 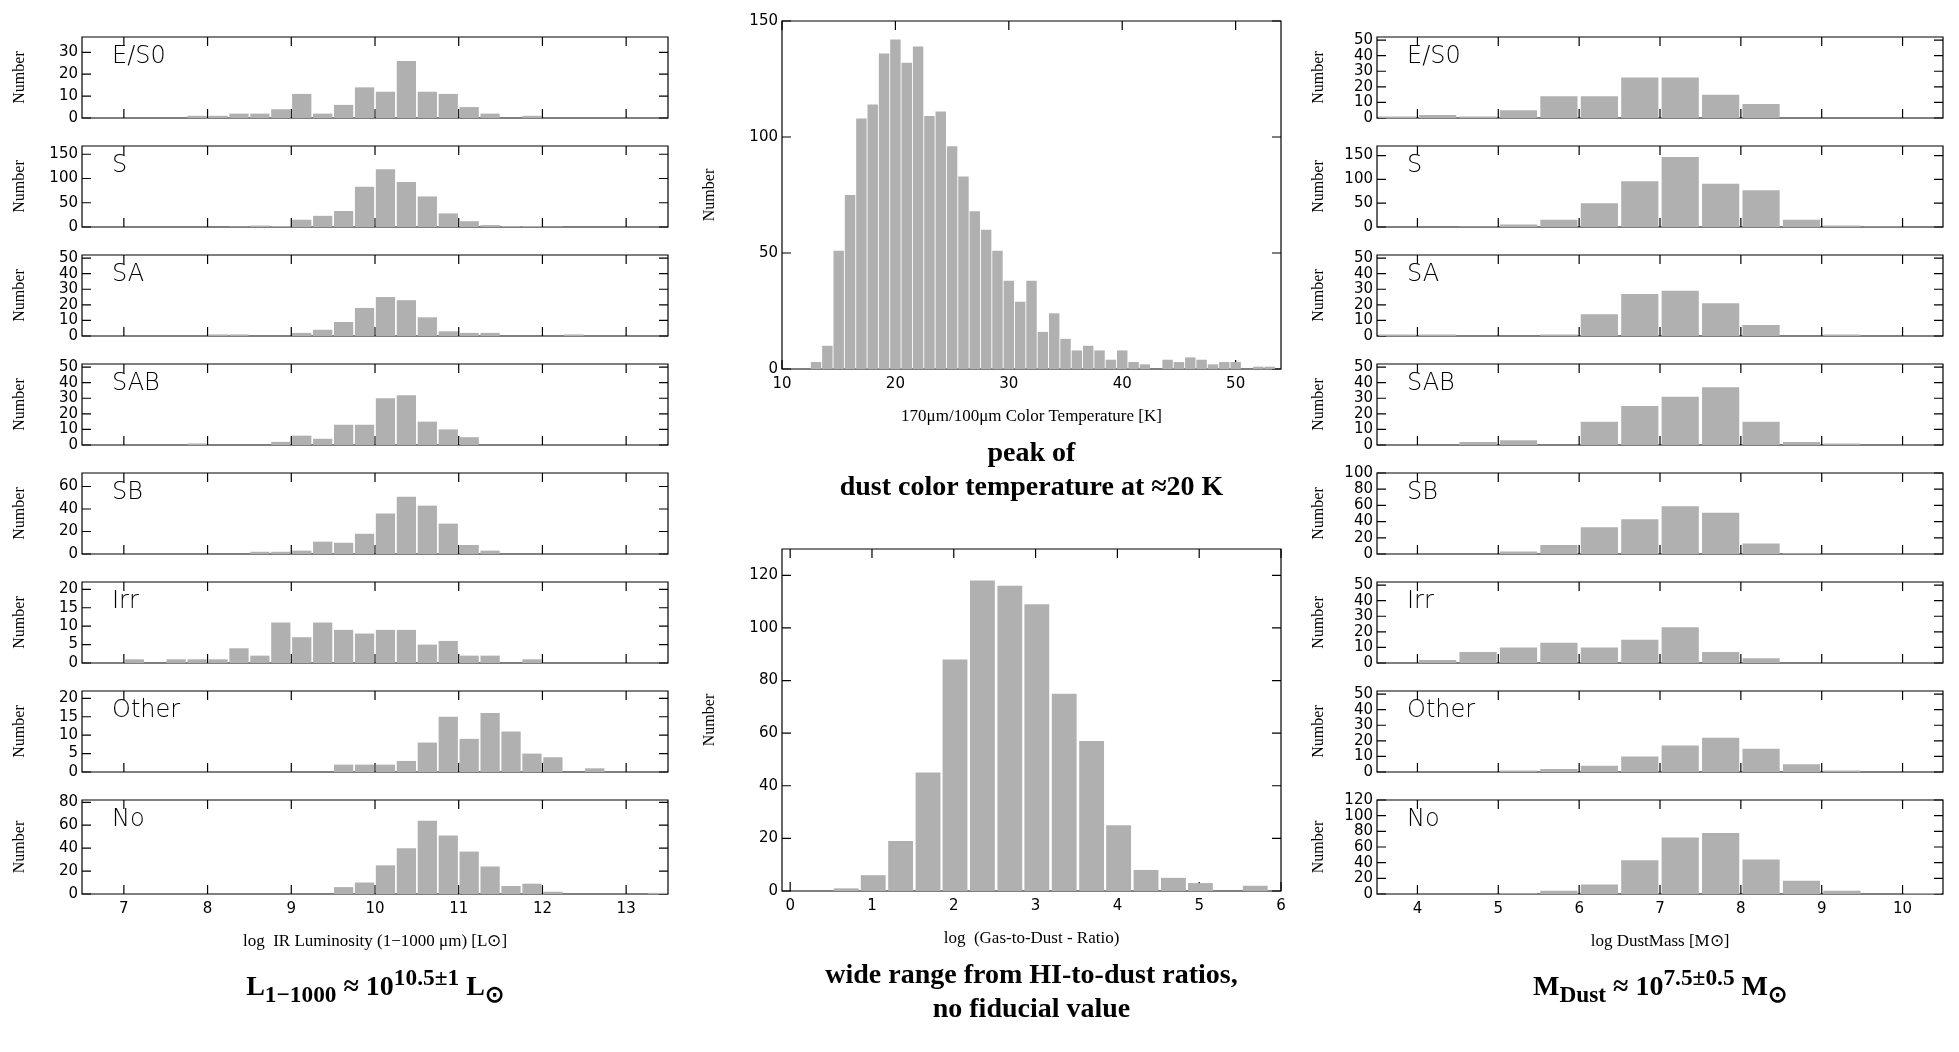 What do you see at coordinates (1031, 991) in the screenshot?
I see `text: wide range from HI-to-dust ratios, no fiducial value` at bounding box center [1031, 991].